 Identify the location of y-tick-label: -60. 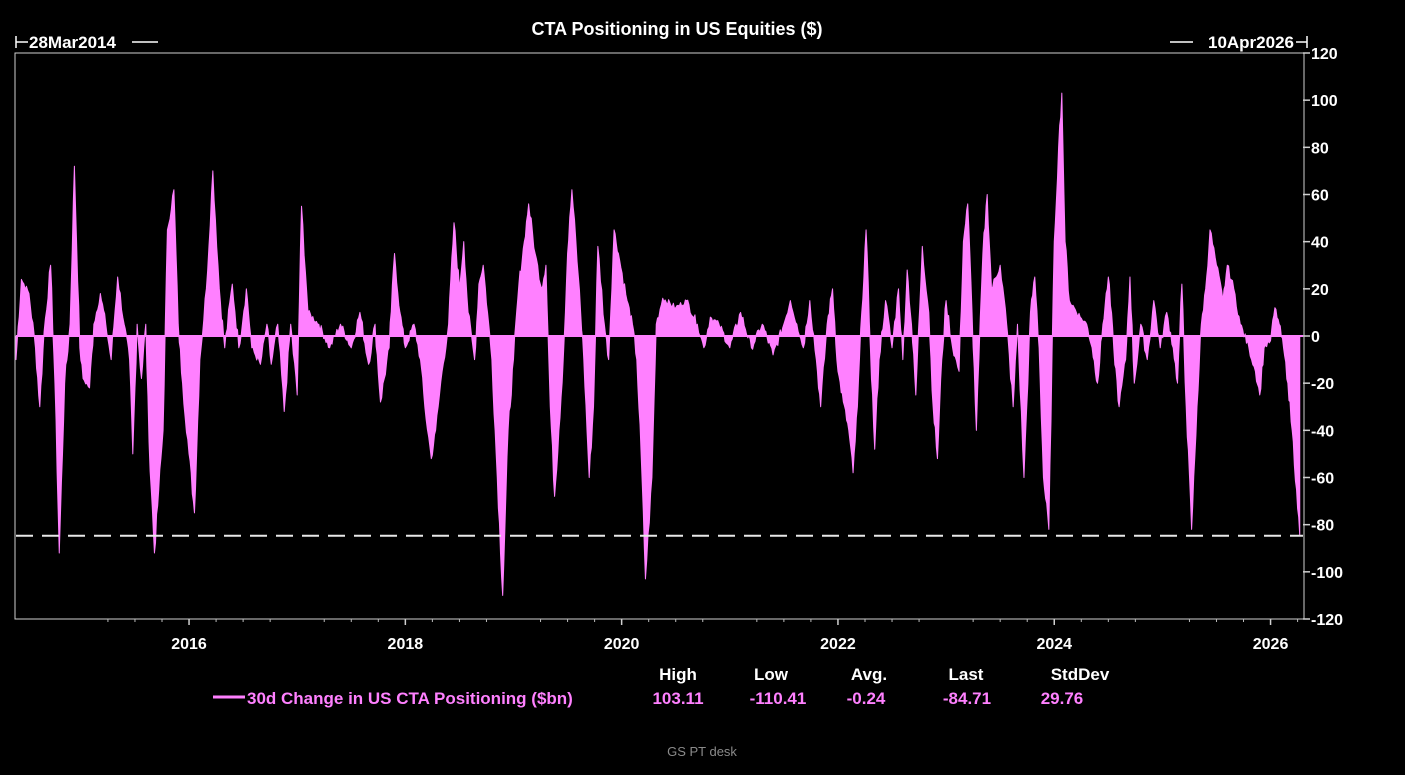
(1322, 479).